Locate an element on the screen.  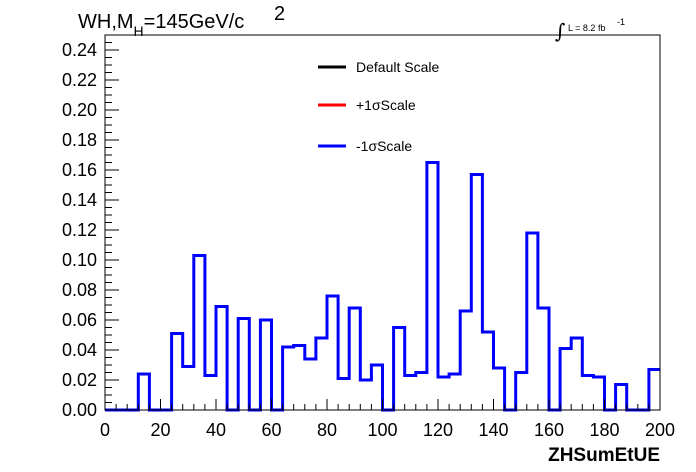
x-tick-label: 0 is located at coordinates (105, 430).